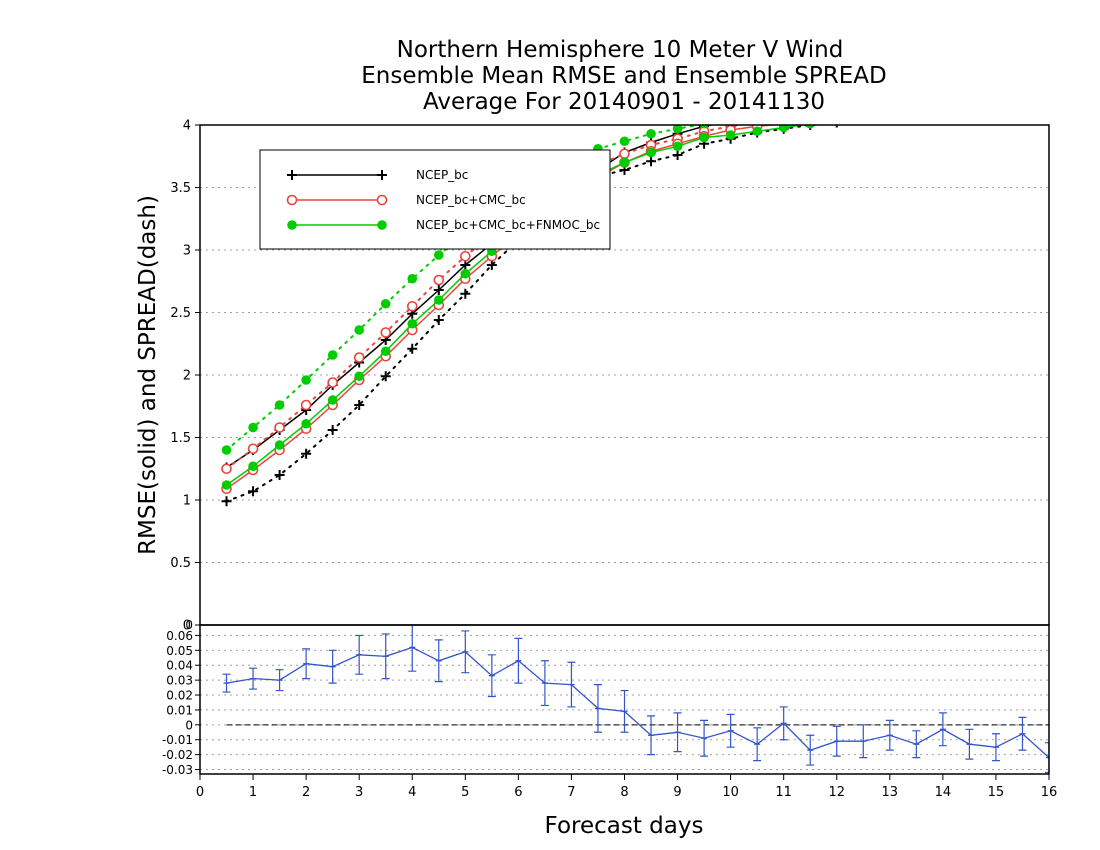  I want to click on y-tick-label: 1, so click(187, 501).